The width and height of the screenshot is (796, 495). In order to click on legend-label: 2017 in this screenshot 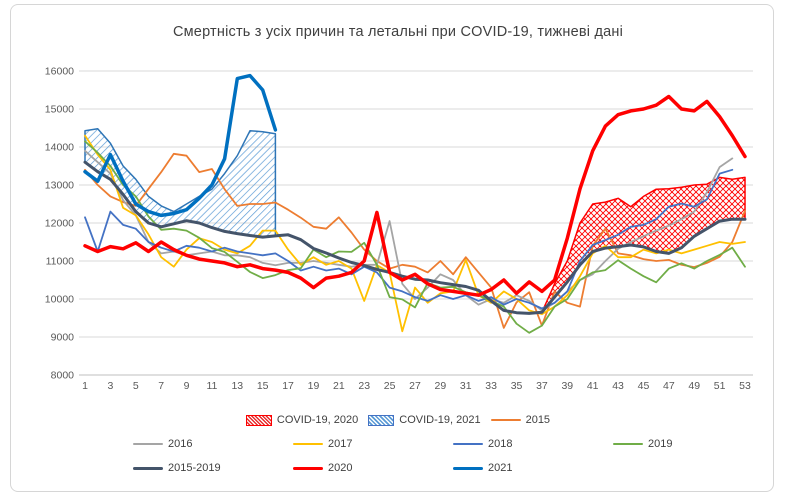, I will do `click(340, 444)`.